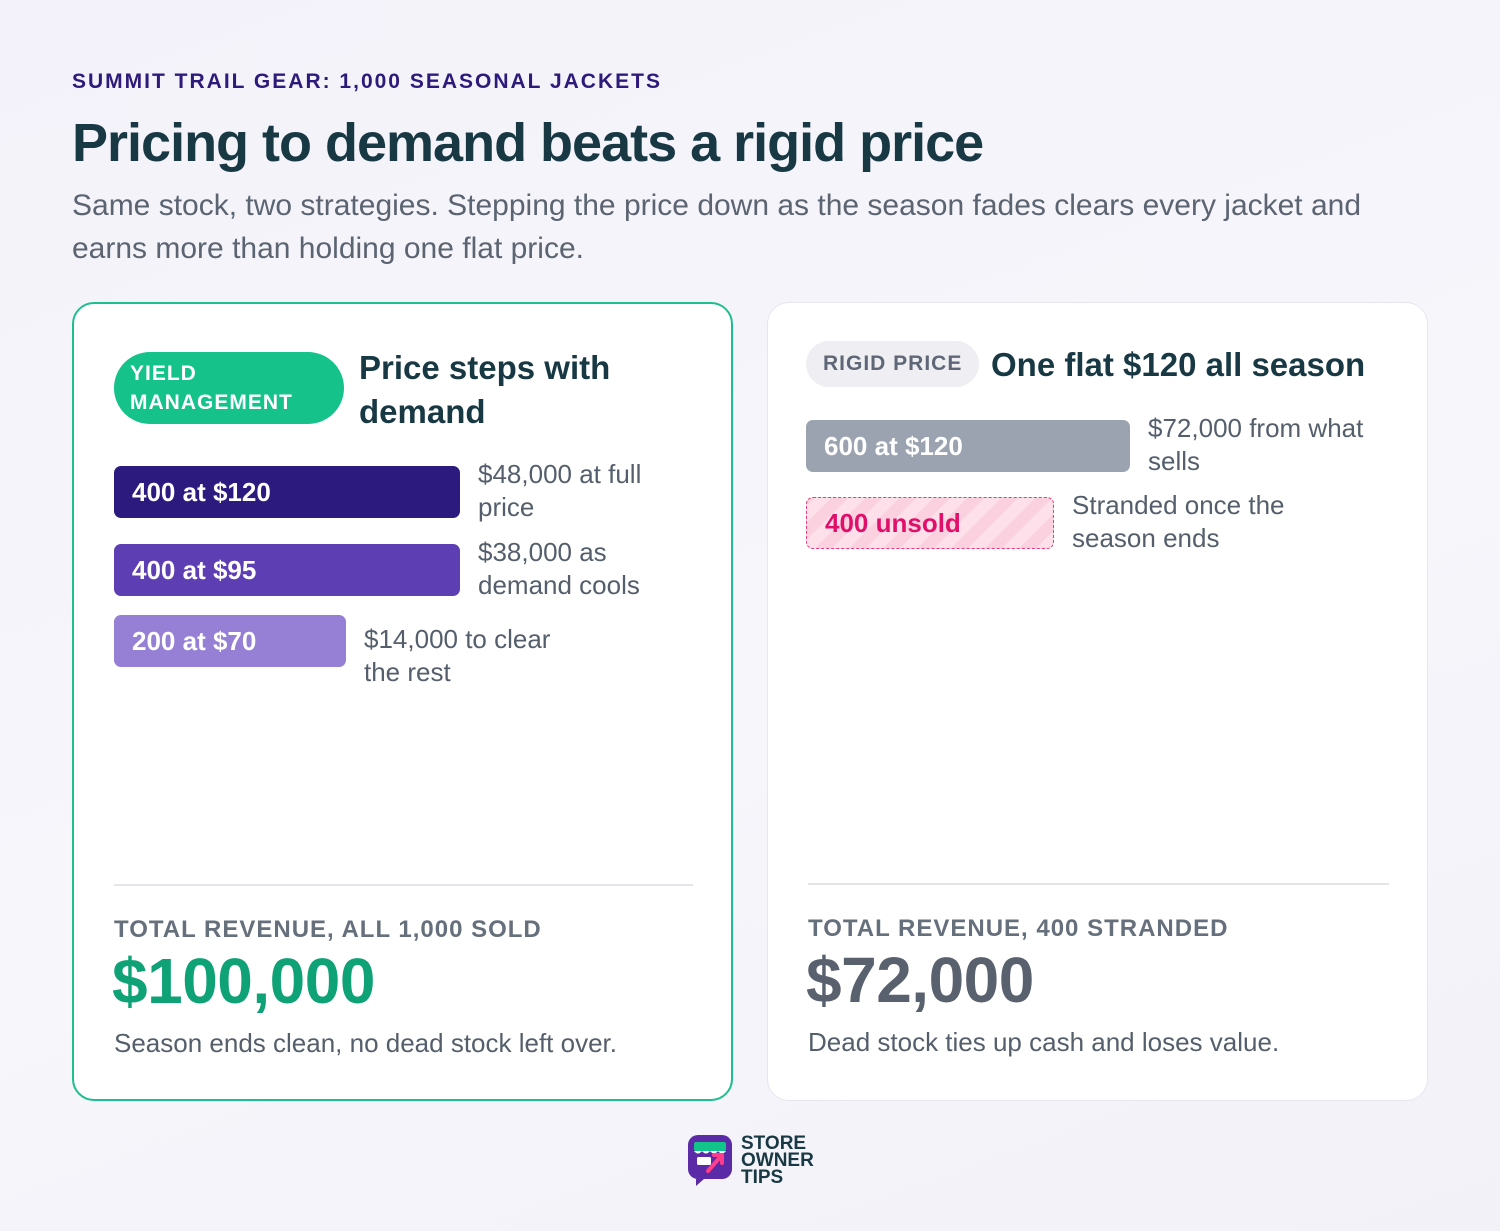  Describe the element at coordinates (485, 389) in the screenshot. I see `yield-card-title: Price steps with demand` at that location.